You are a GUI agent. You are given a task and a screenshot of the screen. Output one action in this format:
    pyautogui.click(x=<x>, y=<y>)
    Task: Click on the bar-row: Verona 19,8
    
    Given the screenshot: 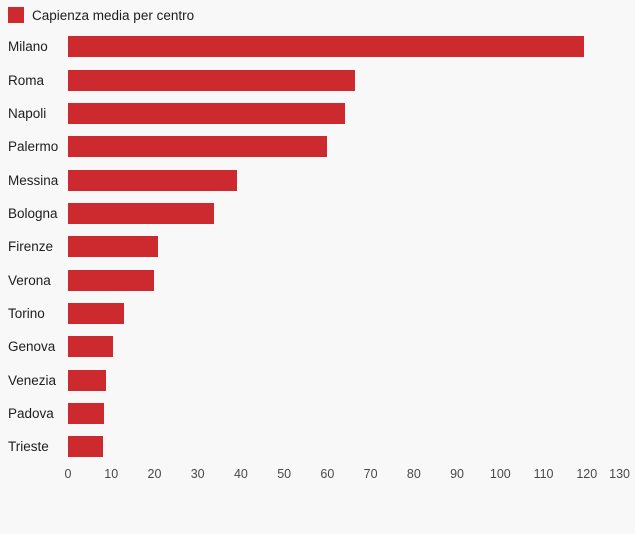 What is the action you would take?
    pyautogui.click(x=317, y=279)
    